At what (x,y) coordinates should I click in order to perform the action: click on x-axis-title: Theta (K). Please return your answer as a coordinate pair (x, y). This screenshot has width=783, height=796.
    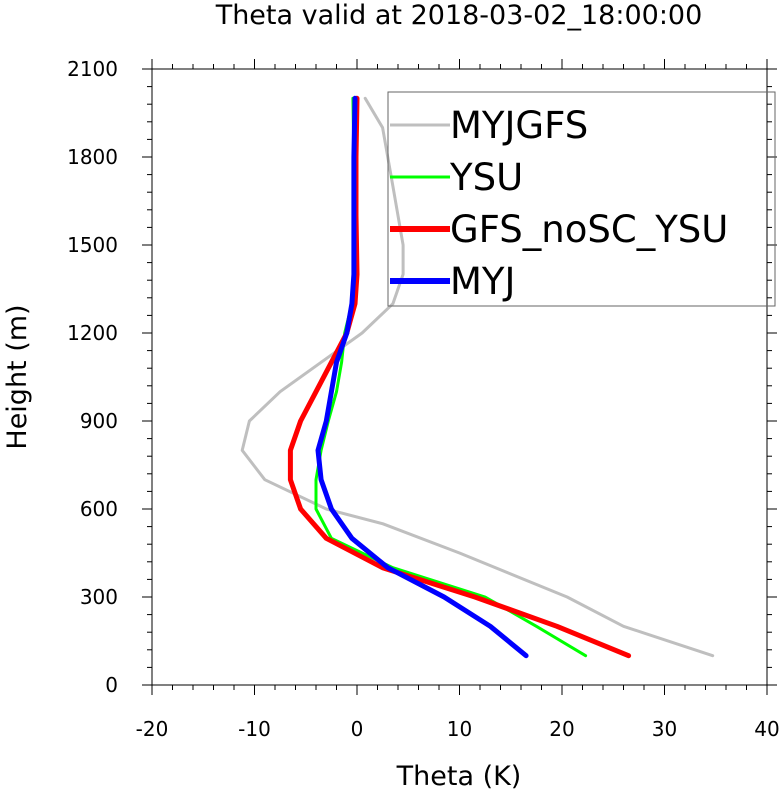
    Looking at the image, I should click on (459, 776).